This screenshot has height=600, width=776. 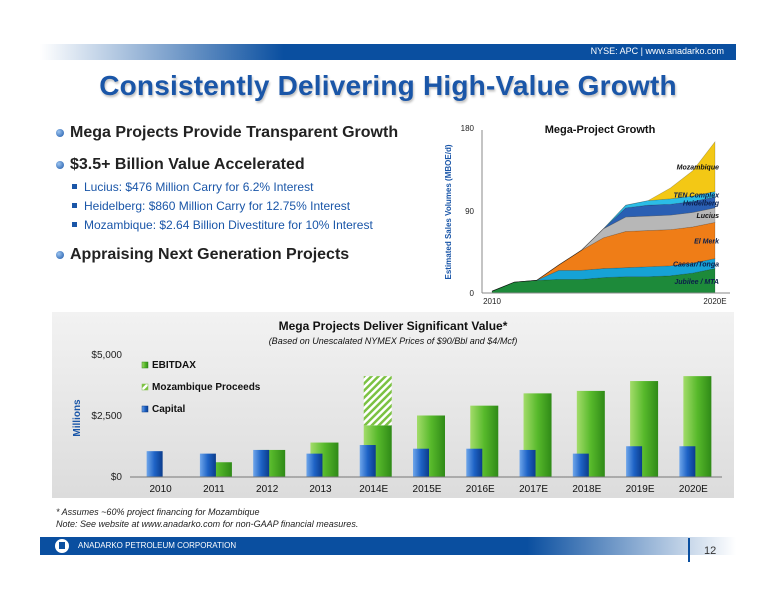 I want to click on legend-label-mozambique: Mozambique Proceeds, so click(x=206, y=387).